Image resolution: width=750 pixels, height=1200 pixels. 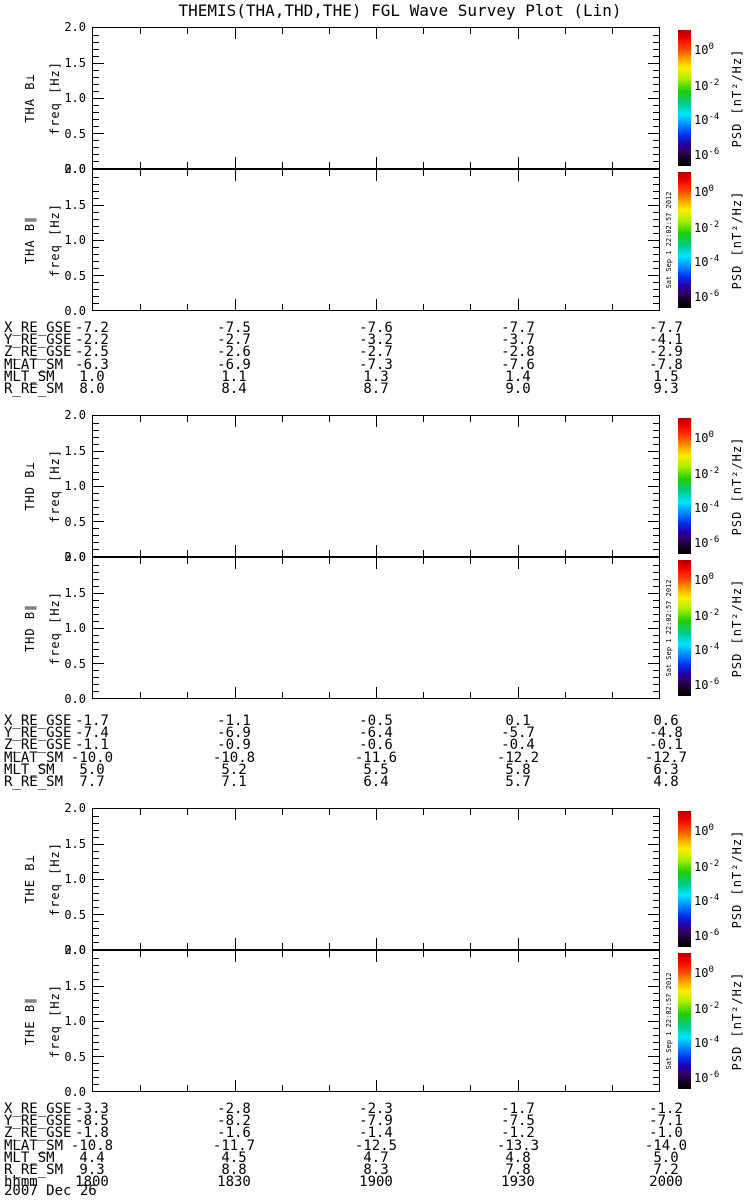 What do you see at coordinates (234, 1170) in the screenshot?
I see `ephemeris-value: 8.8` at bounding box center [234, 1170].